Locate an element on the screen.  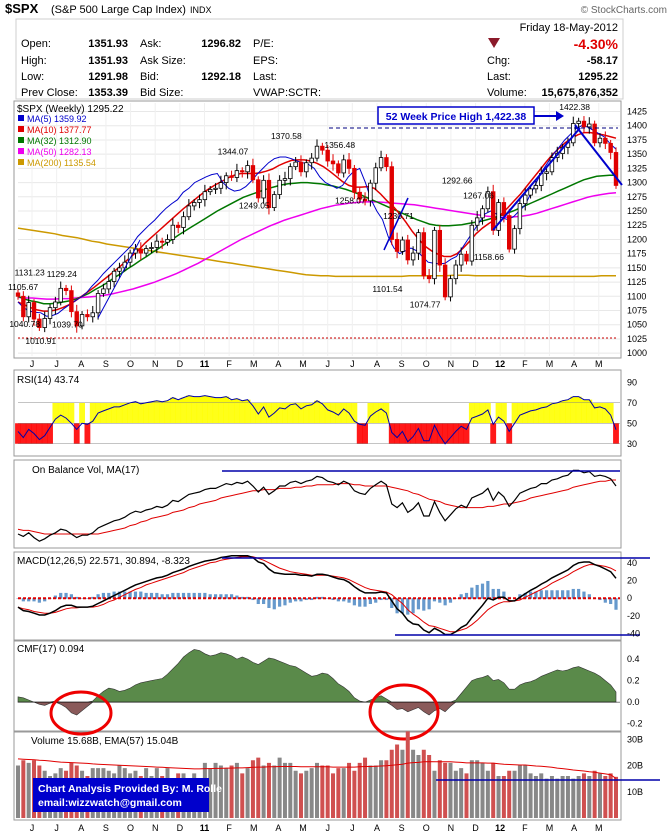
x-tick-label: 11 is located at coordinates (205, 364).